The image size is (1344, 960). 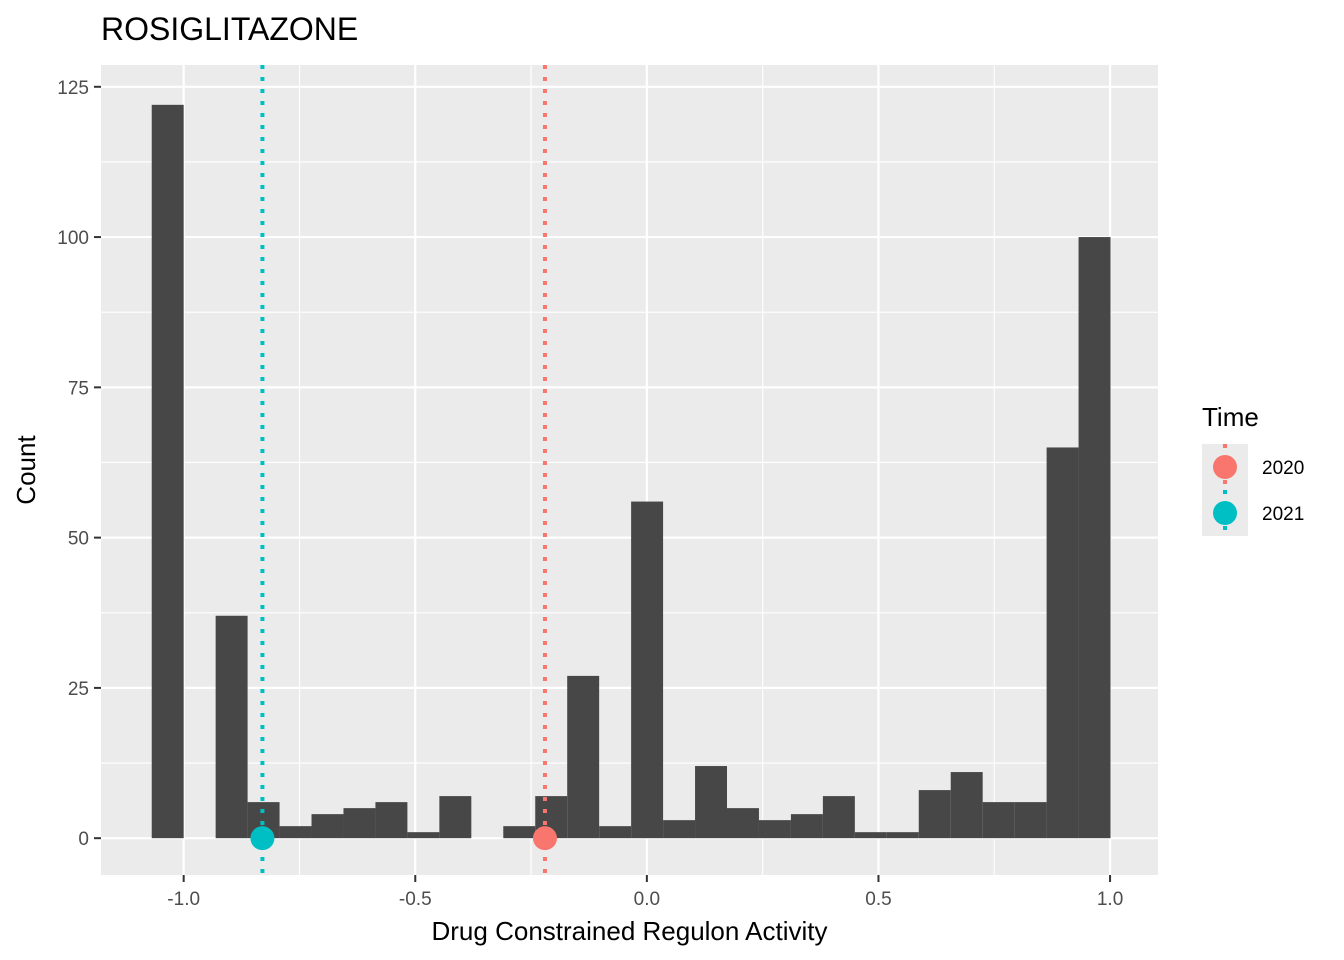 What do you see at coordinates (78, 539) in the screenshot?
I see `y-tick-label: 50` at bounding box center [78, 539].